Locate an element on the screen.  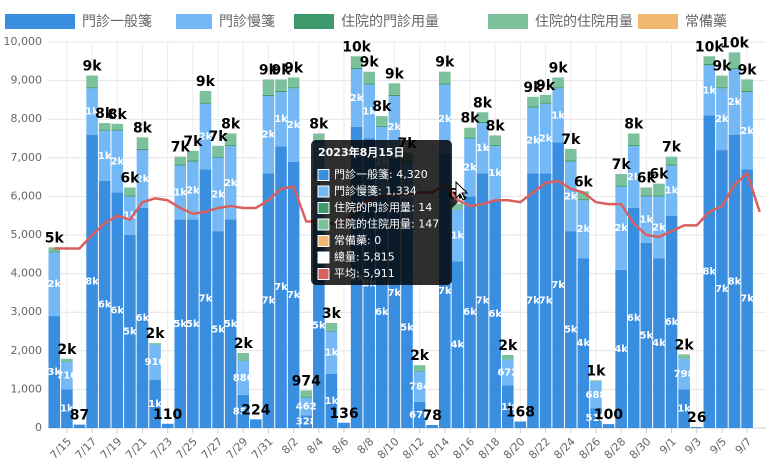
segment-label: 4k is located at coordinates (659, 343).